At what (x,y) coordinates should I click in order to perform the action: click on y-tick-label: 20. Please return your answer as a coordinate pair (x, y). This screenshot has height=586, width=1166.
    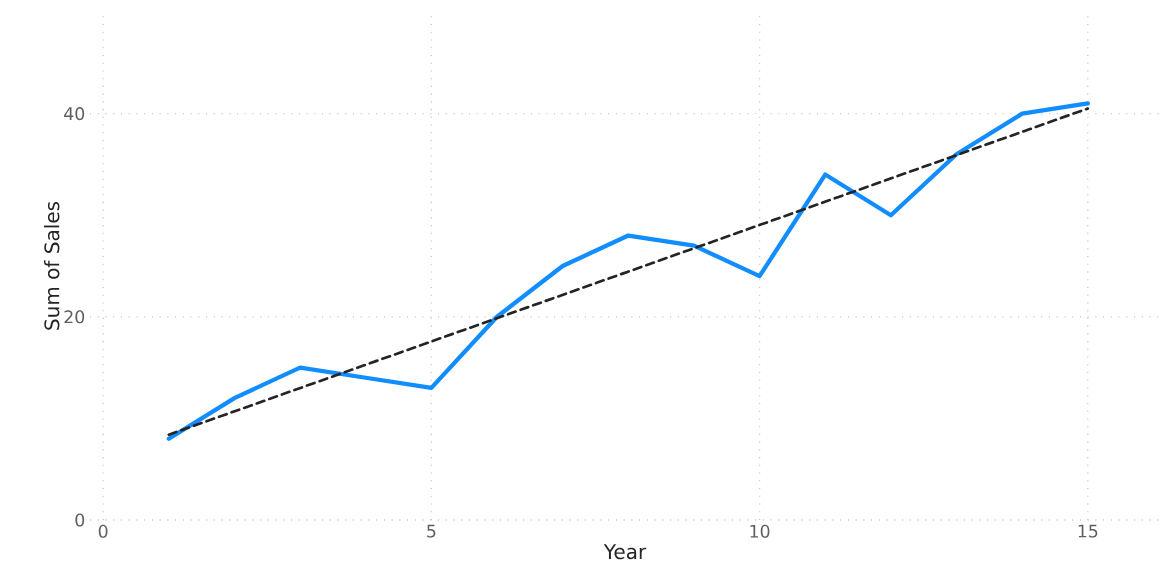
    Looking at the image, I should click on (74, 317).